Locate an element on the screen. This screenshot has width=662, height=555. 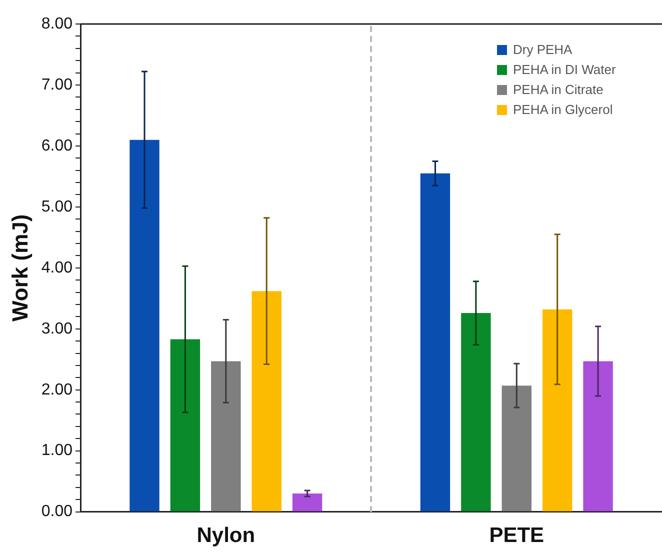
y-tick-label: 6.00 is located at coordinates (57, 145).